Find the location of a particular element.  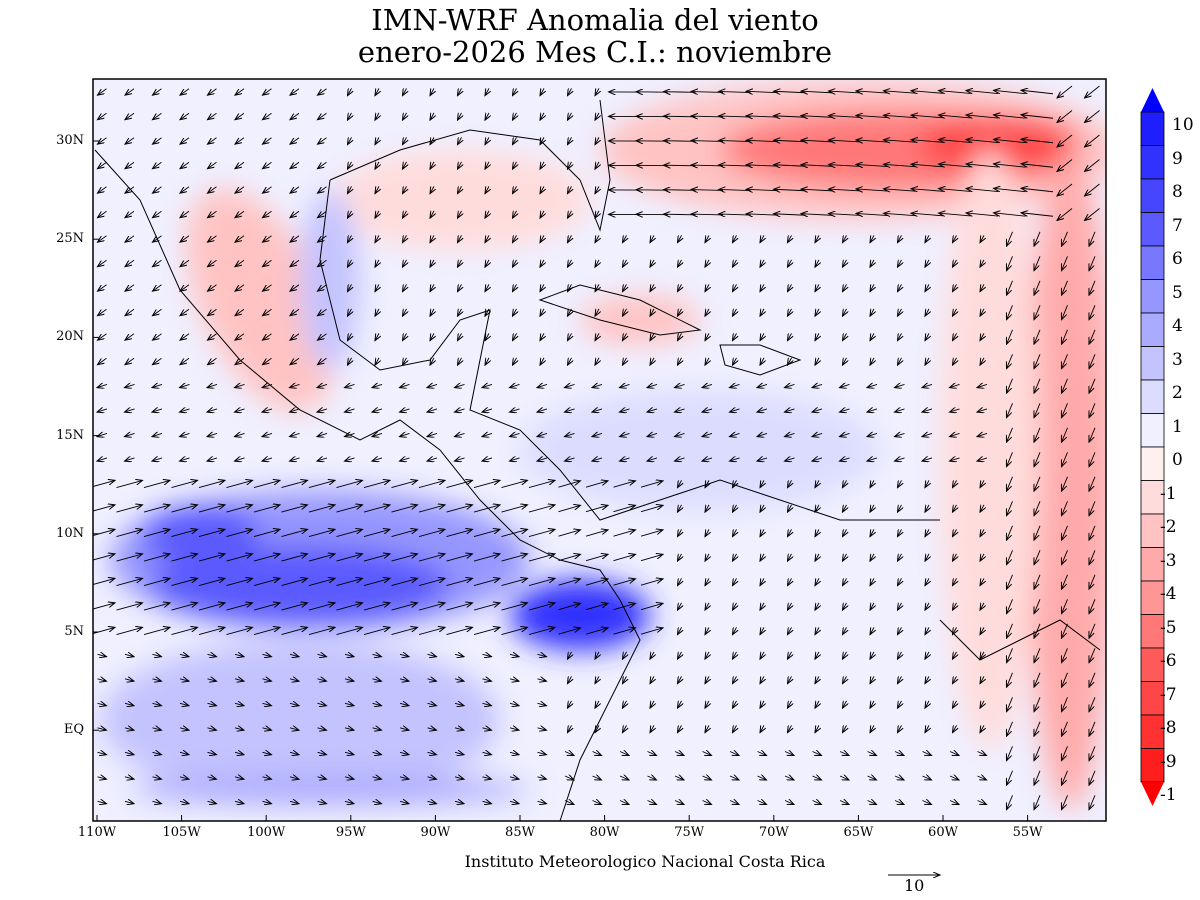

colorbar-label: -4 is located at coordinates (1168, 594).